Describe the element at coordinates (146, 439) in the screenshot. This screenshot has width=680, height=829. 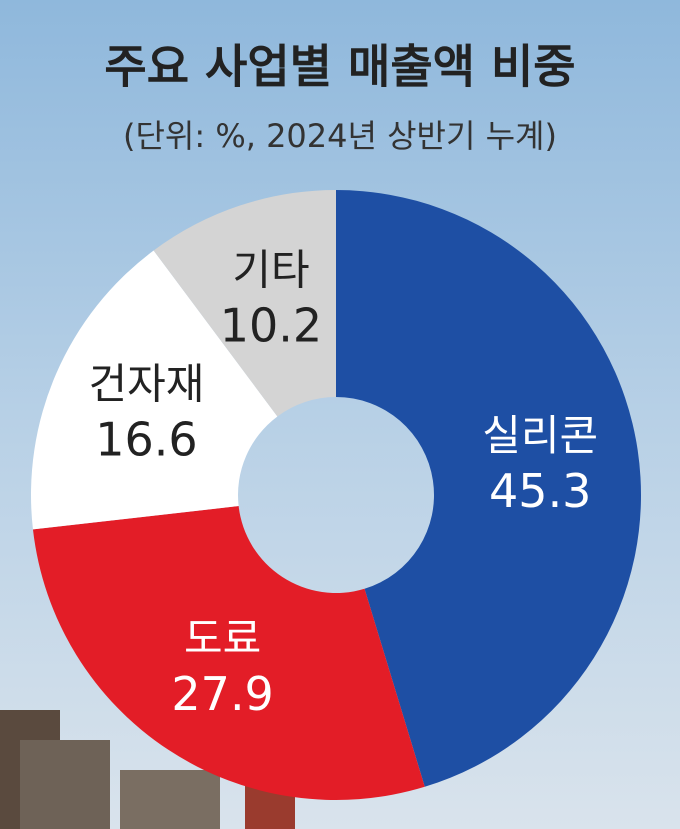
I see `value-label: 16.6` at that location.